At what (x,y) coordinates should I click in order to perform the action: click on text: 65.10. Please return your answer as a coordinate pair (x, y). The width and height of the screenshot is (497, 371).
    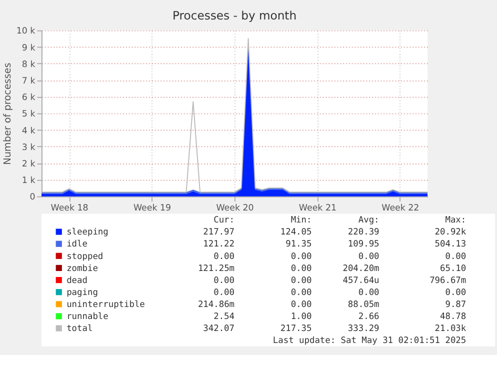
    Looking at the image, I should click on (453, 269).